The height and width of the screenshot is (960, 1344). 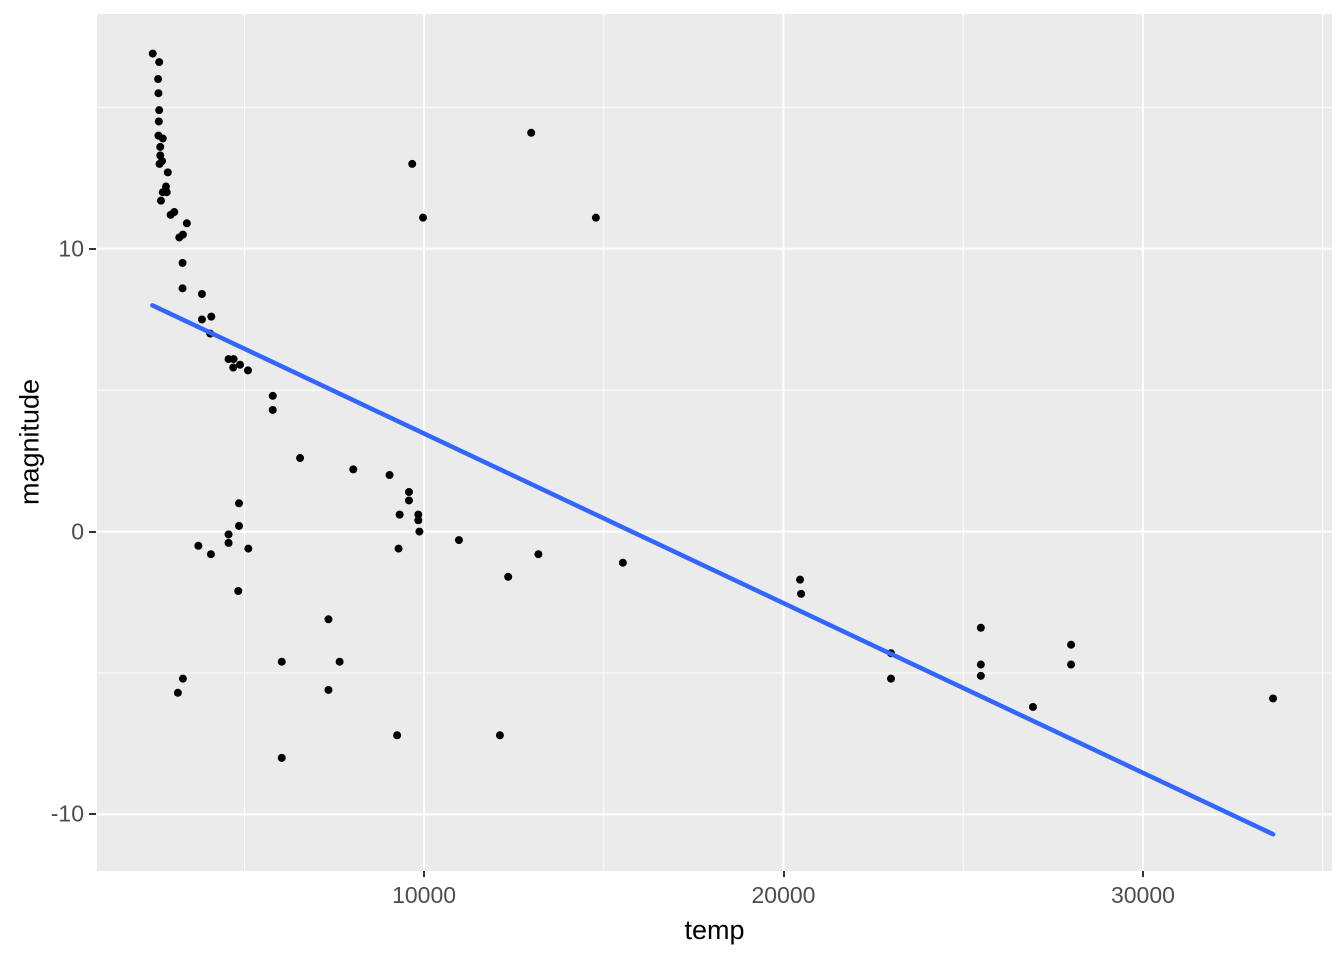 I want to click on x-tick-label-30000: 30000, so click(x=1142, y=895).